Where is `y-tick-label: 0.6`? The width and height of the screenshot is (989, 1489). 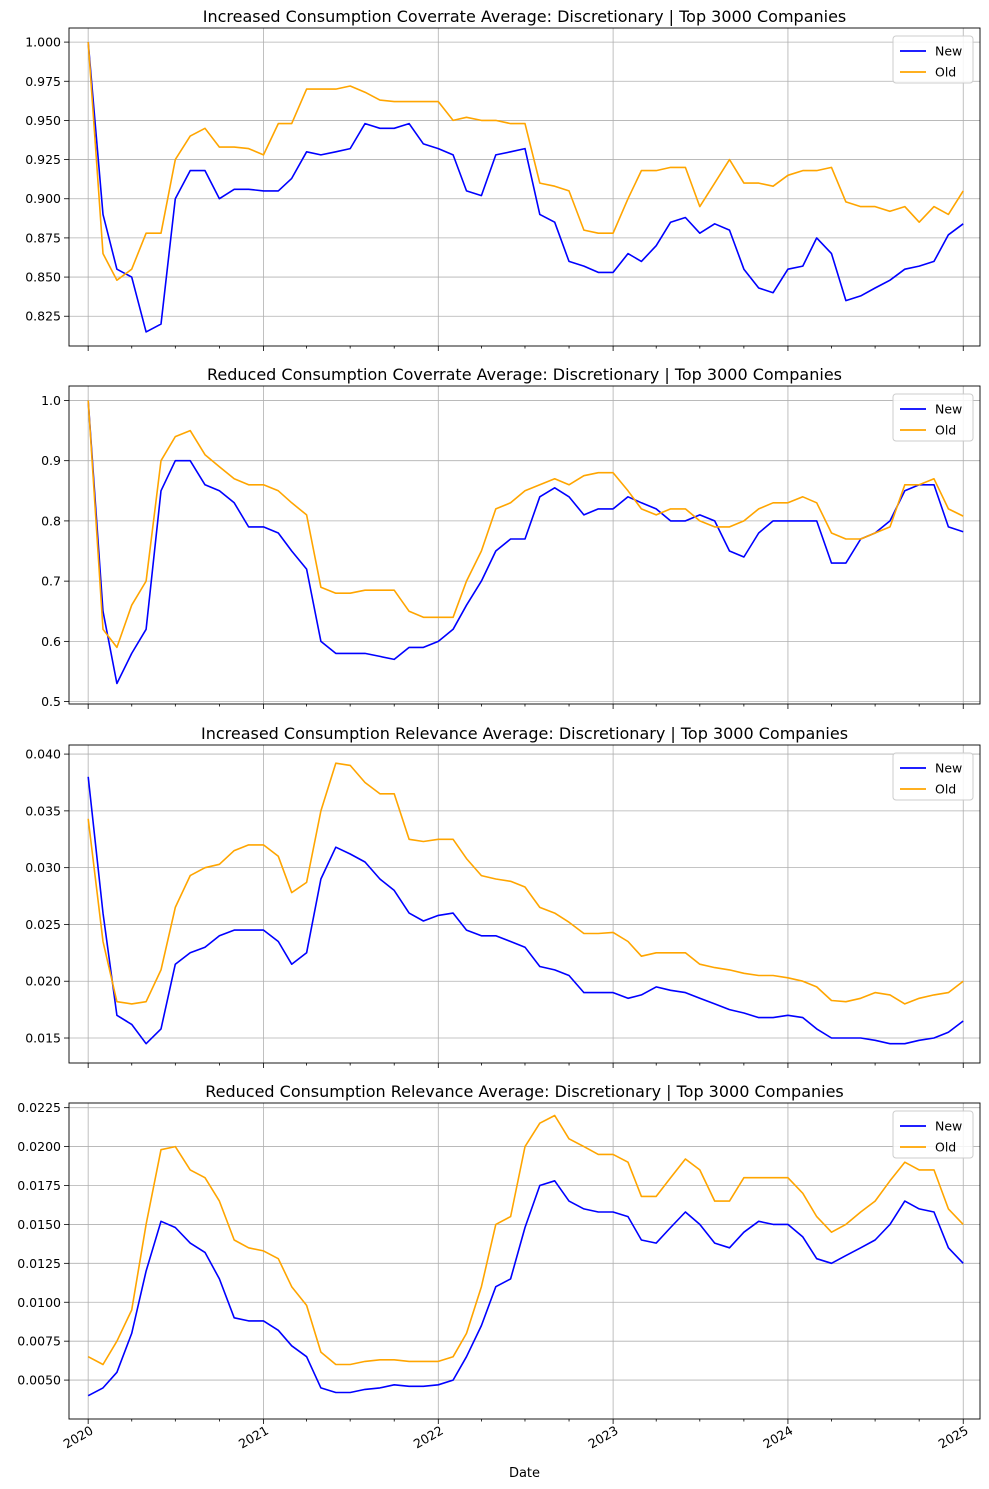
y-tick-label: 0.6 is located at coordinates (51, 641).